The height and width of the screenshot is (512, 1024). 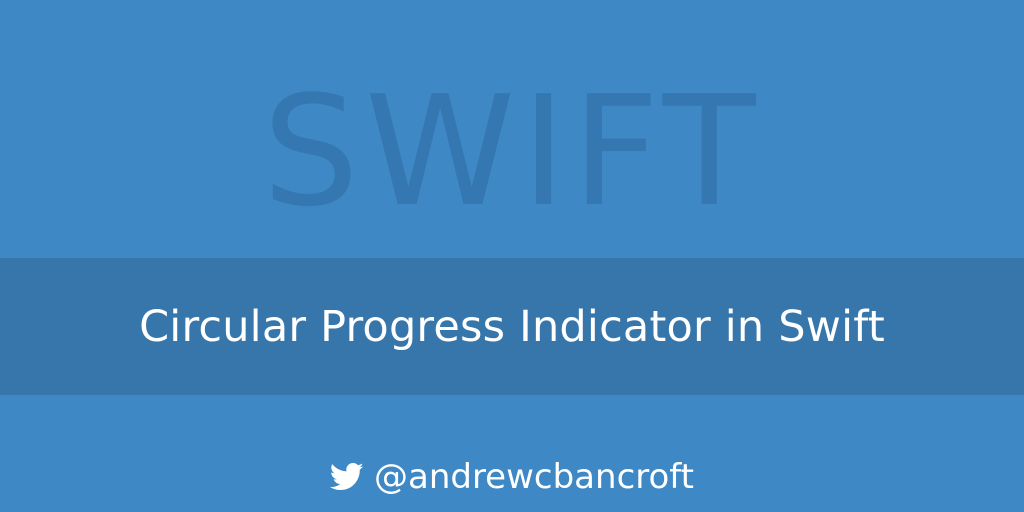 I want to click on twitter-icon, so click(x=346, y=477).